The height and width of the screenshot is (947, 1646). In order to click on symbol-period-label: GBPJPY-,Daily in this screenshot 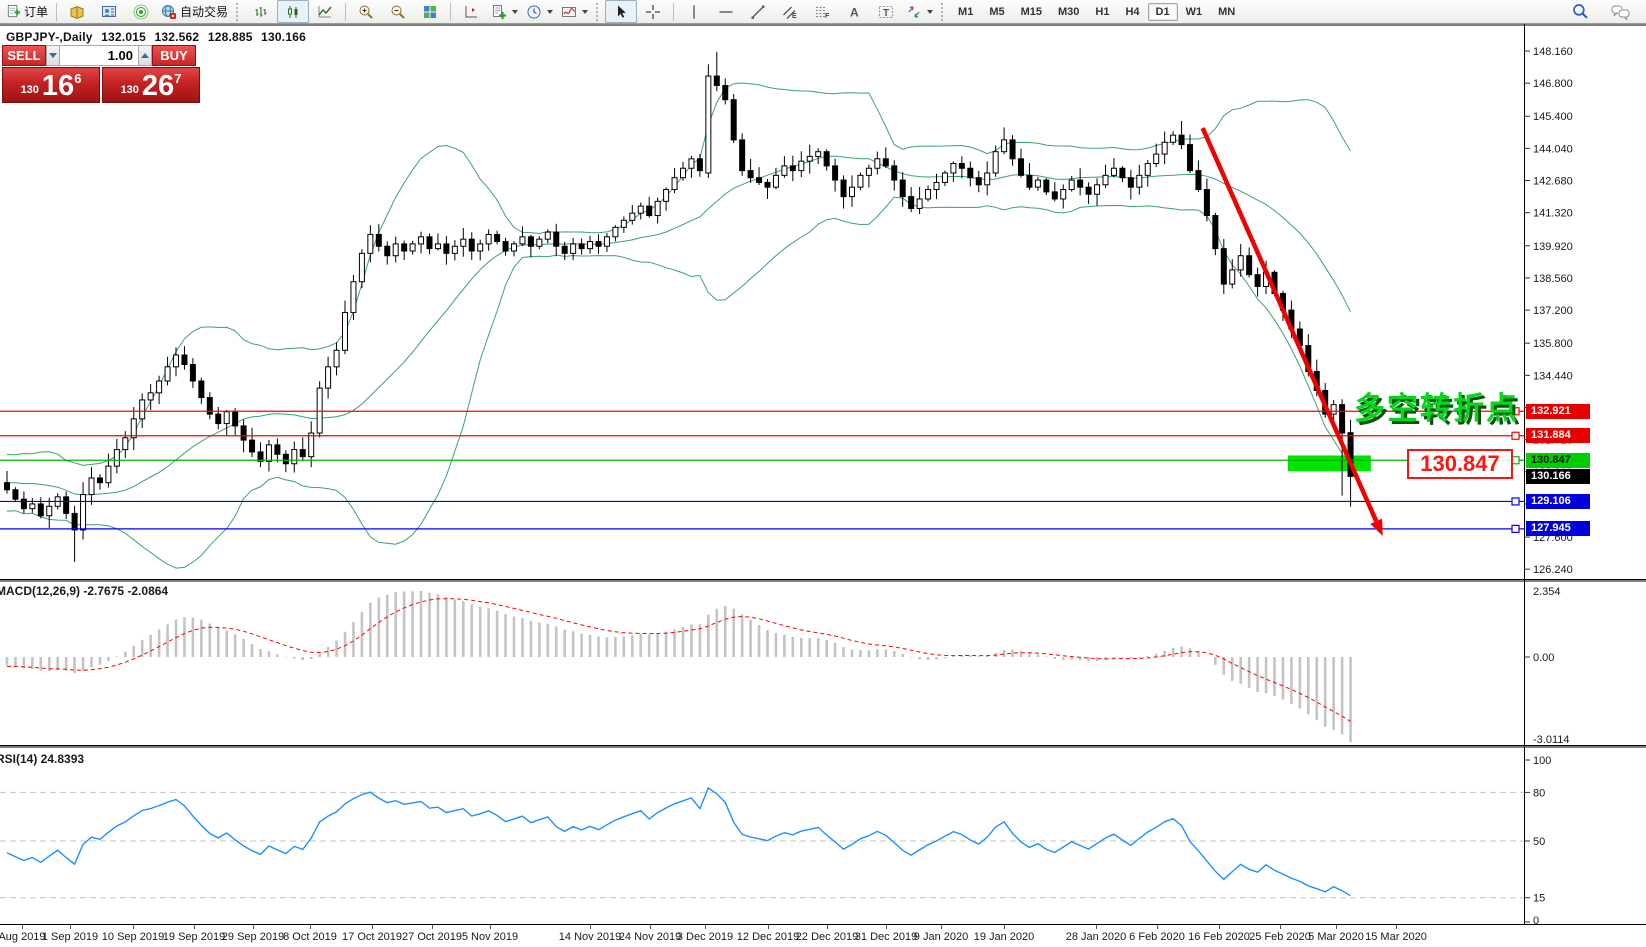, I will do `click(49, 37)`.